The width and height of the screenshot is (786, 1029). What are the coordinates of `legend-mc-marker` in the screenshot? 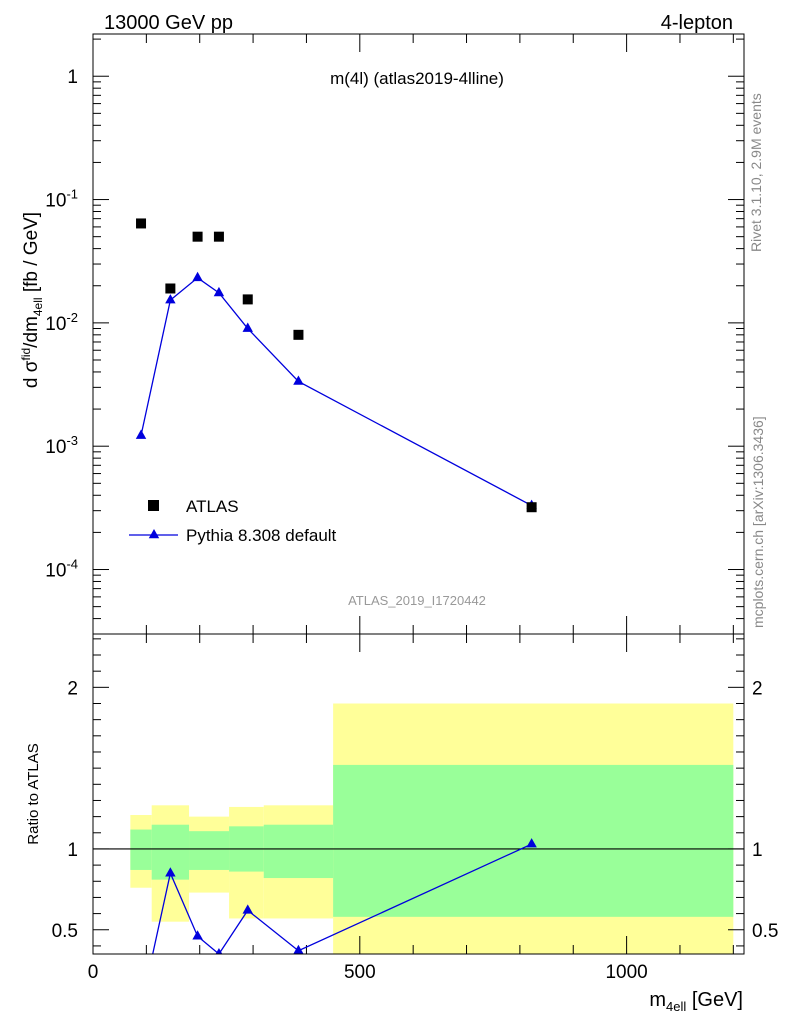 It's located at (154, 534).